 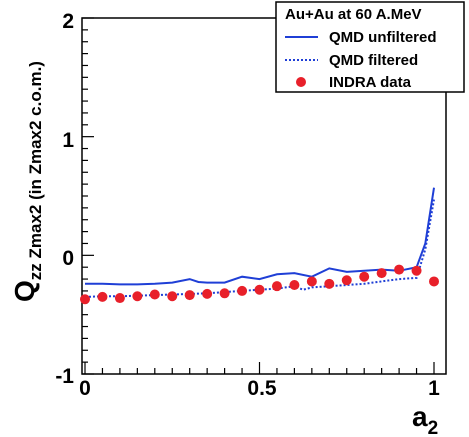 I want to click on legend-header: Au+Au at 60 A.MeV, so click(x=353, y=14).